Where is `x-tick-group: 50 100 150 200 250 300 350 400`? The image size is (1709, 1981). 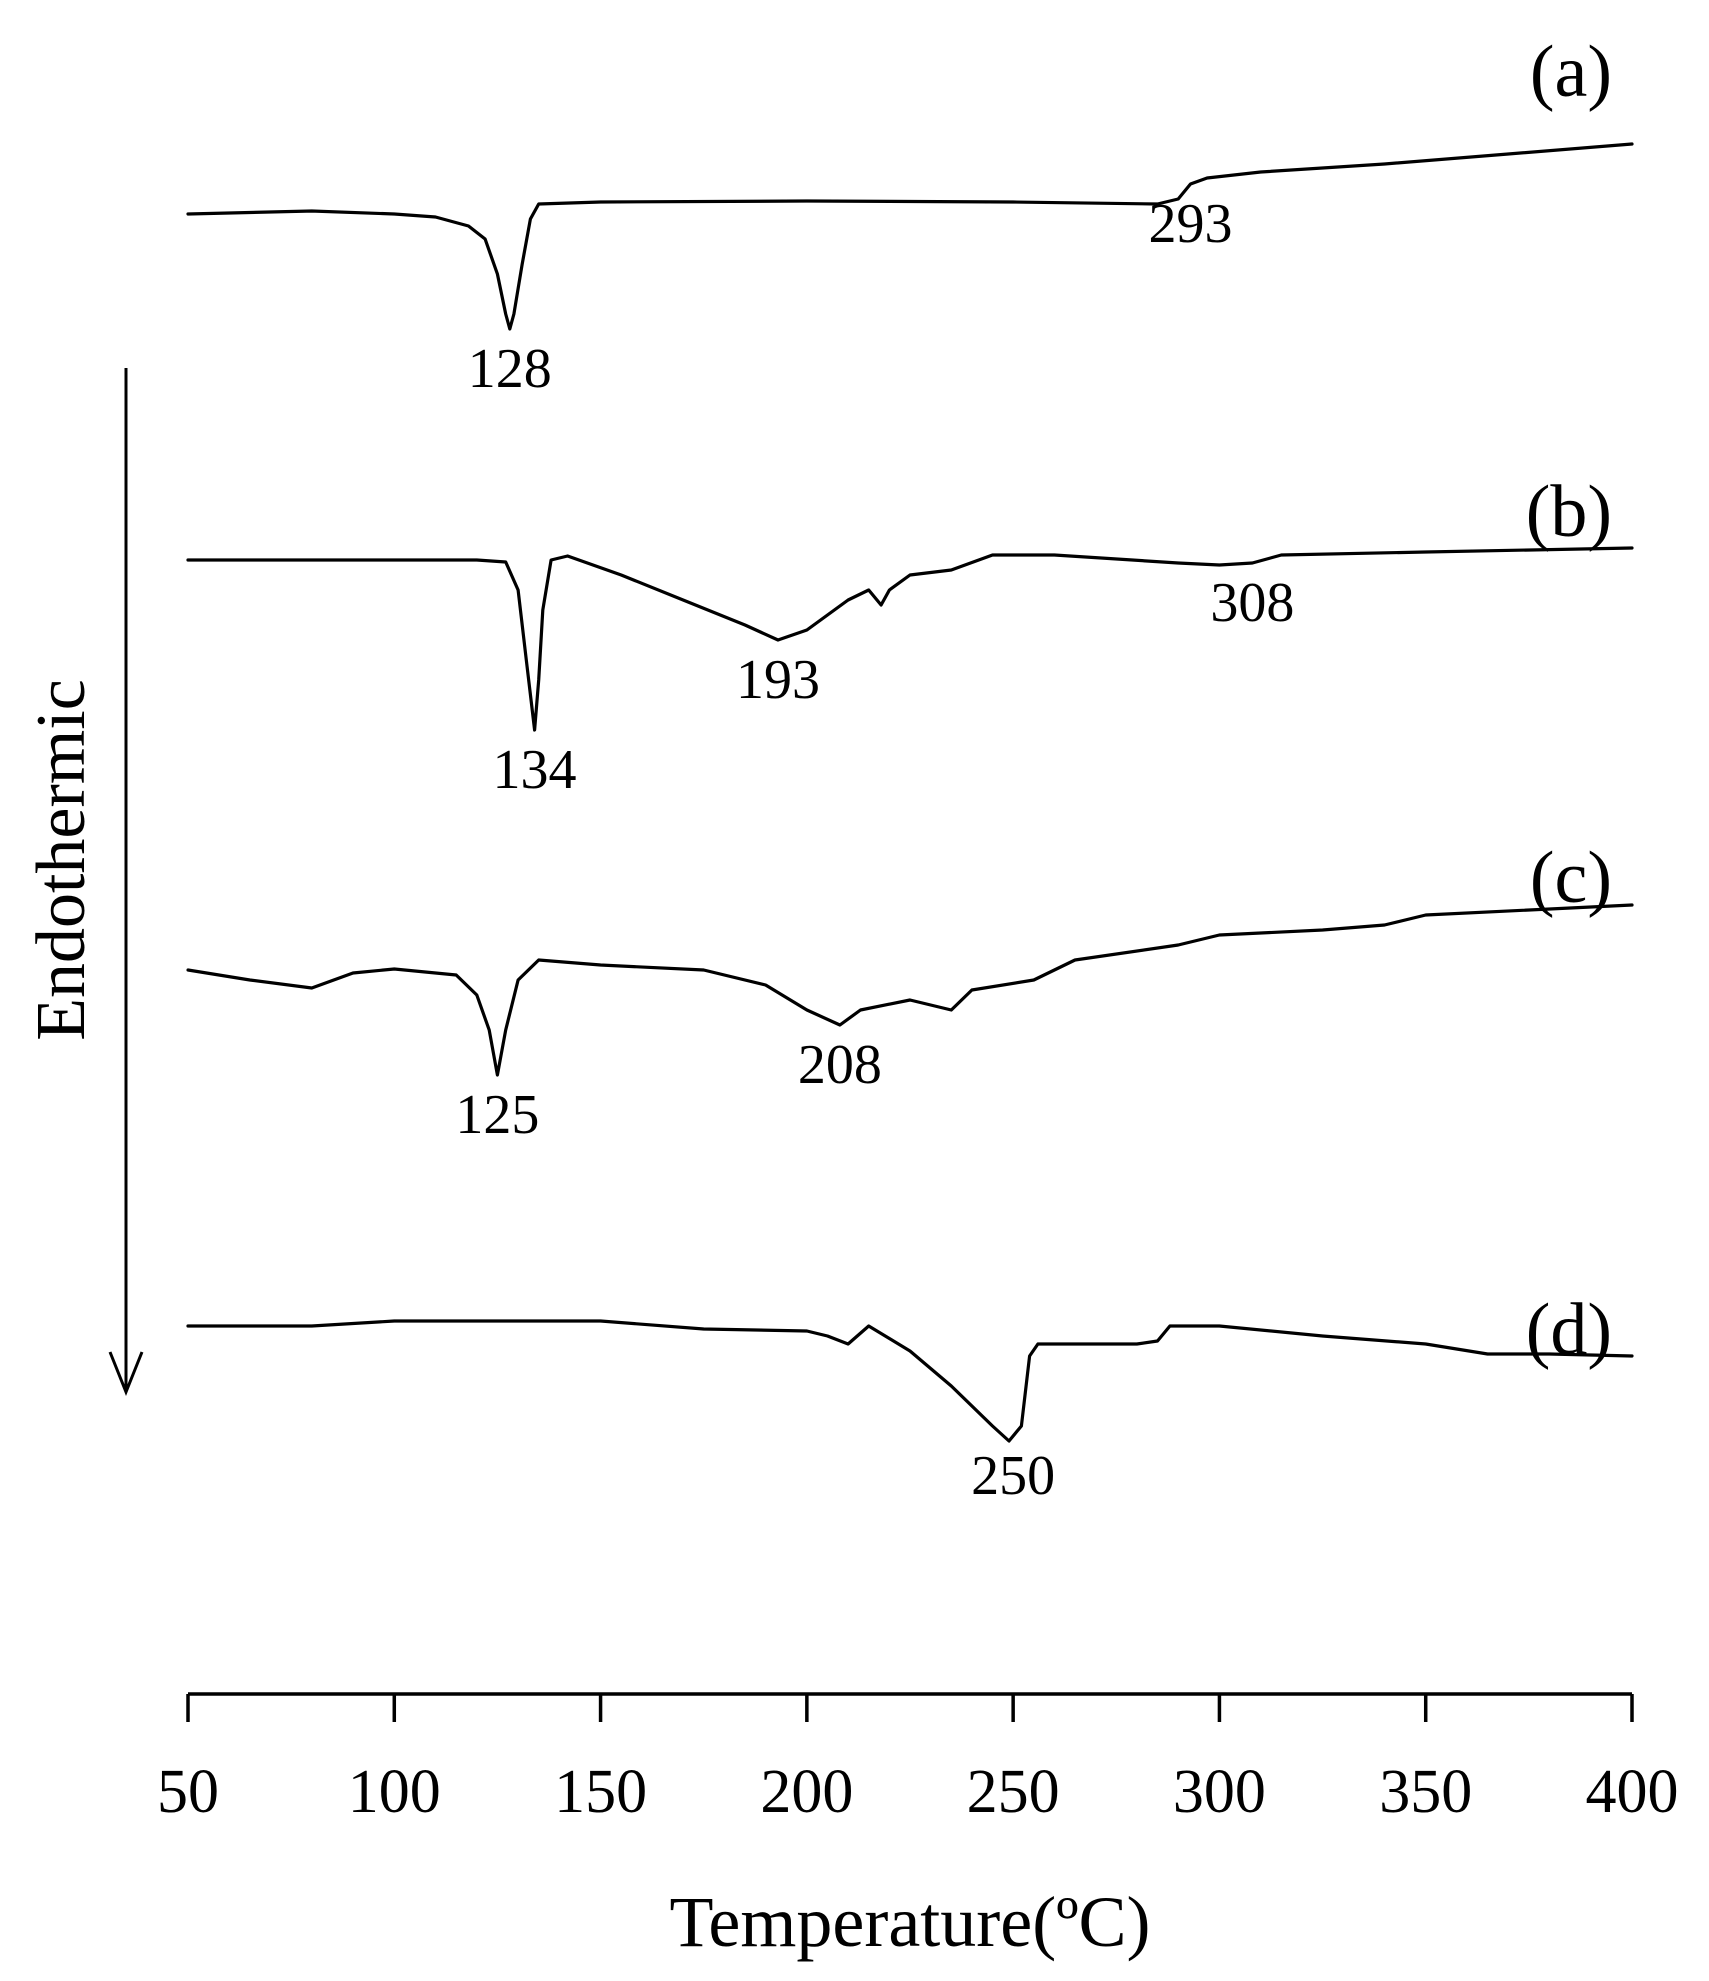
x-tick-group: 50 100 150 200 250 300 350 400 is located at coordinates (918, 1760).